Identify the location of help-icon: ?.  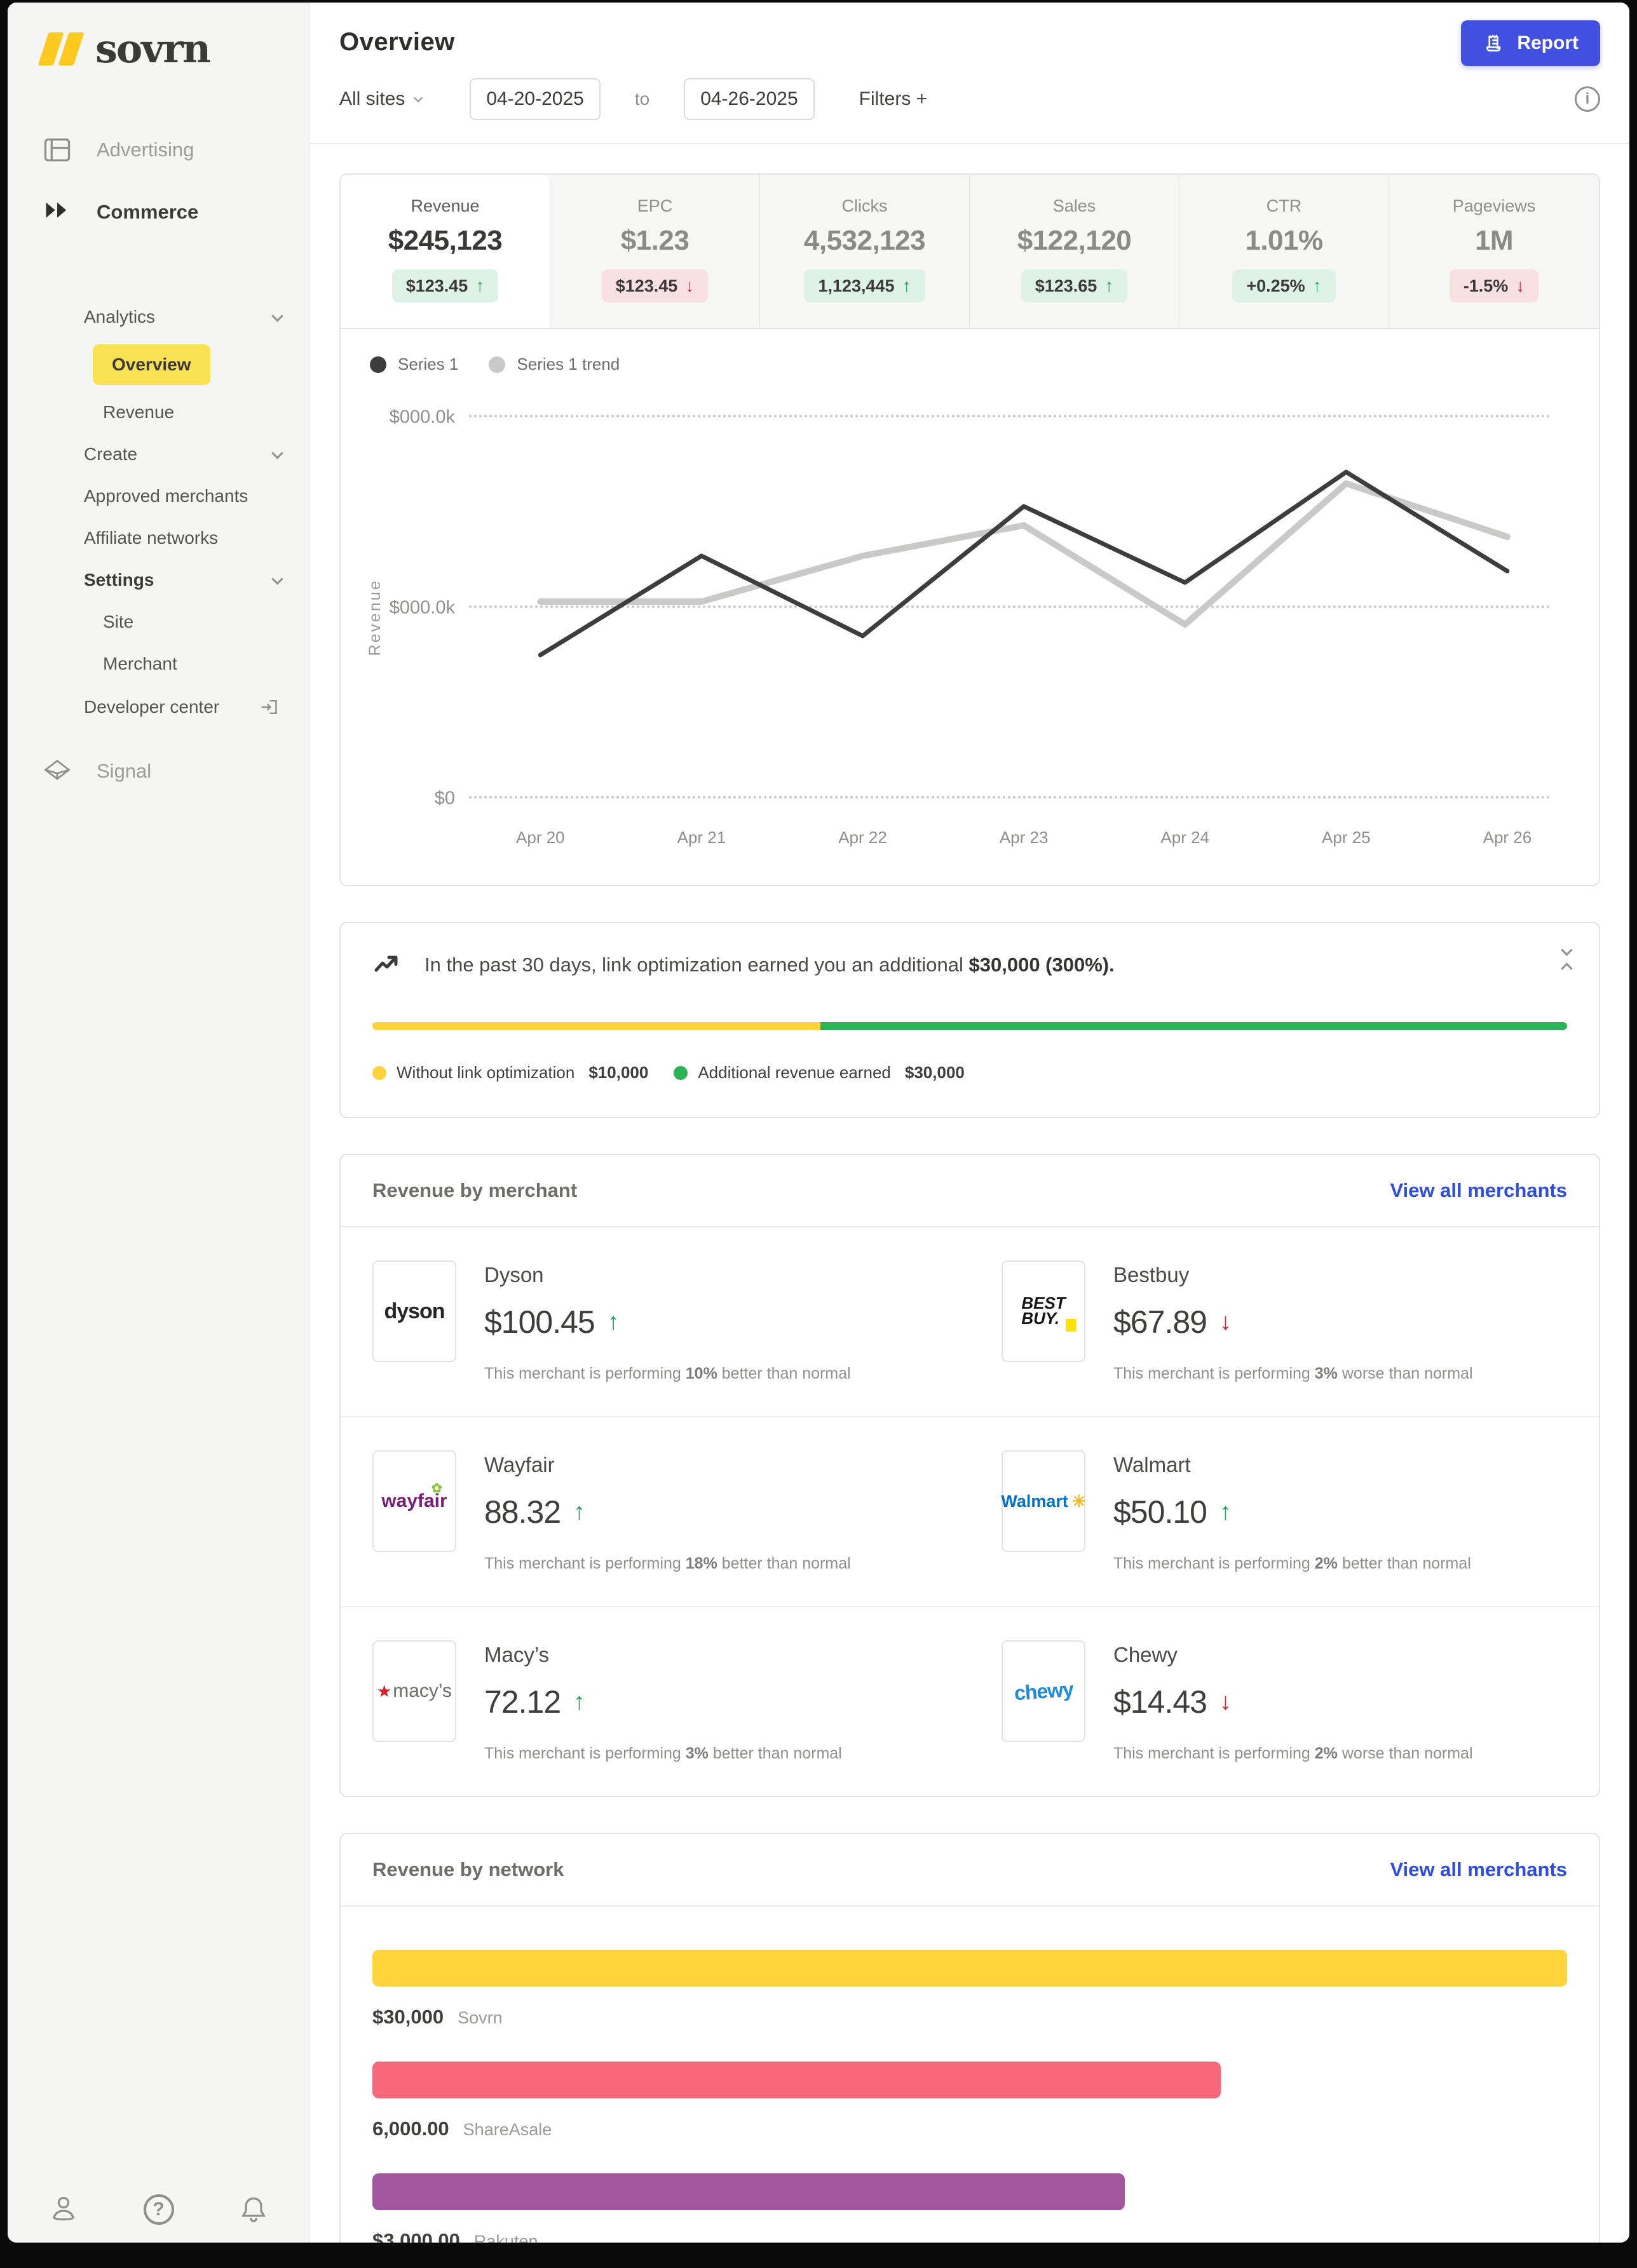
(159, 2209).